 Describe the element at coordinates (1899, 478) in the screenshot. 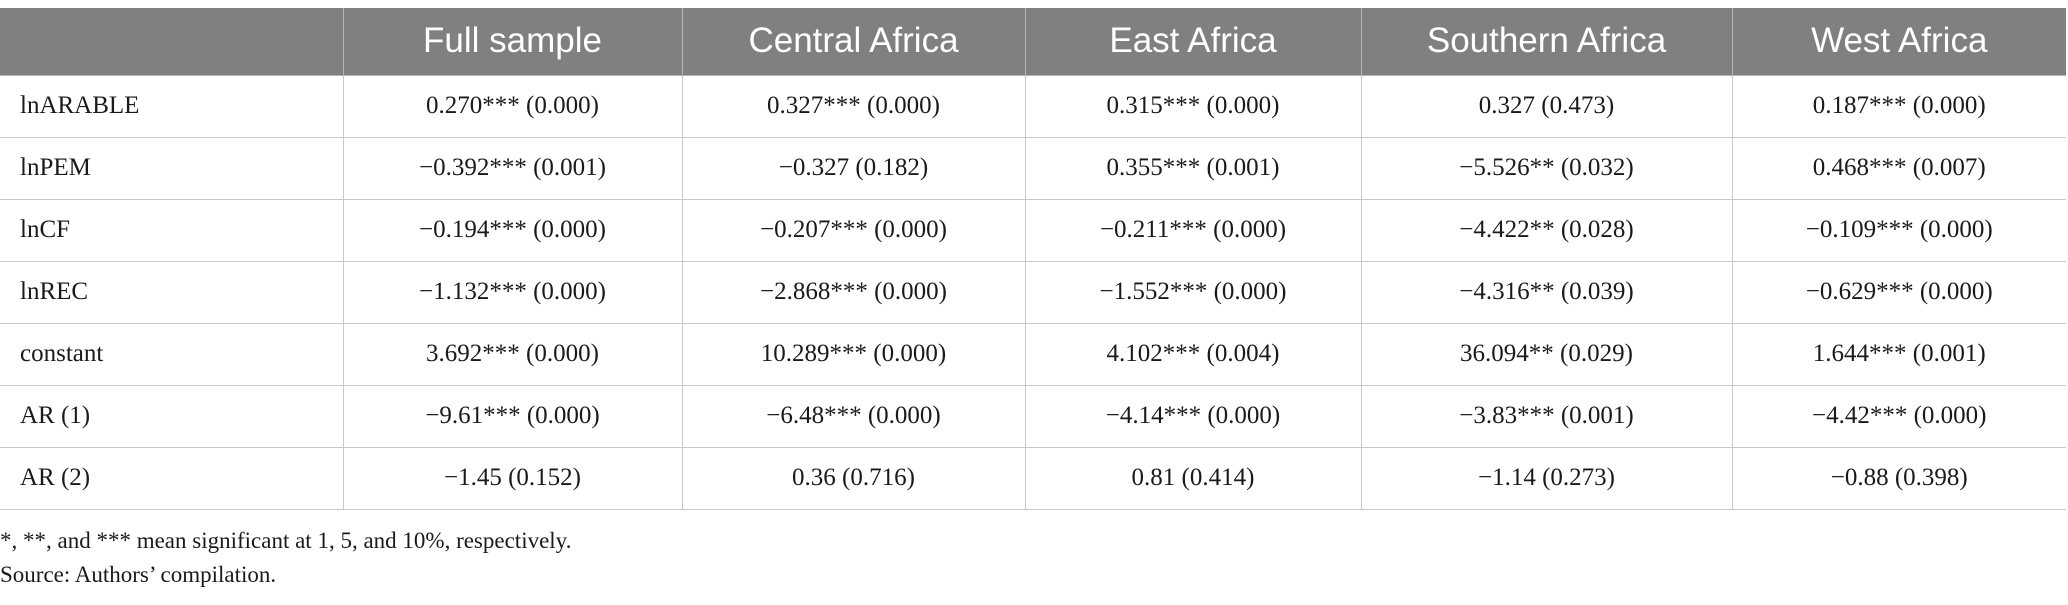

I see `table-cell: −0.88 (0.398)` at that location.